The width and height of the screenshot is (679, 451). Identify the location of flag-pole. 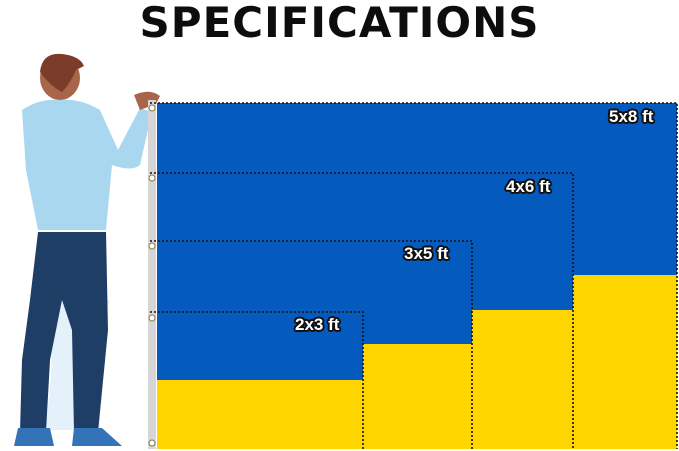
(152, 274).